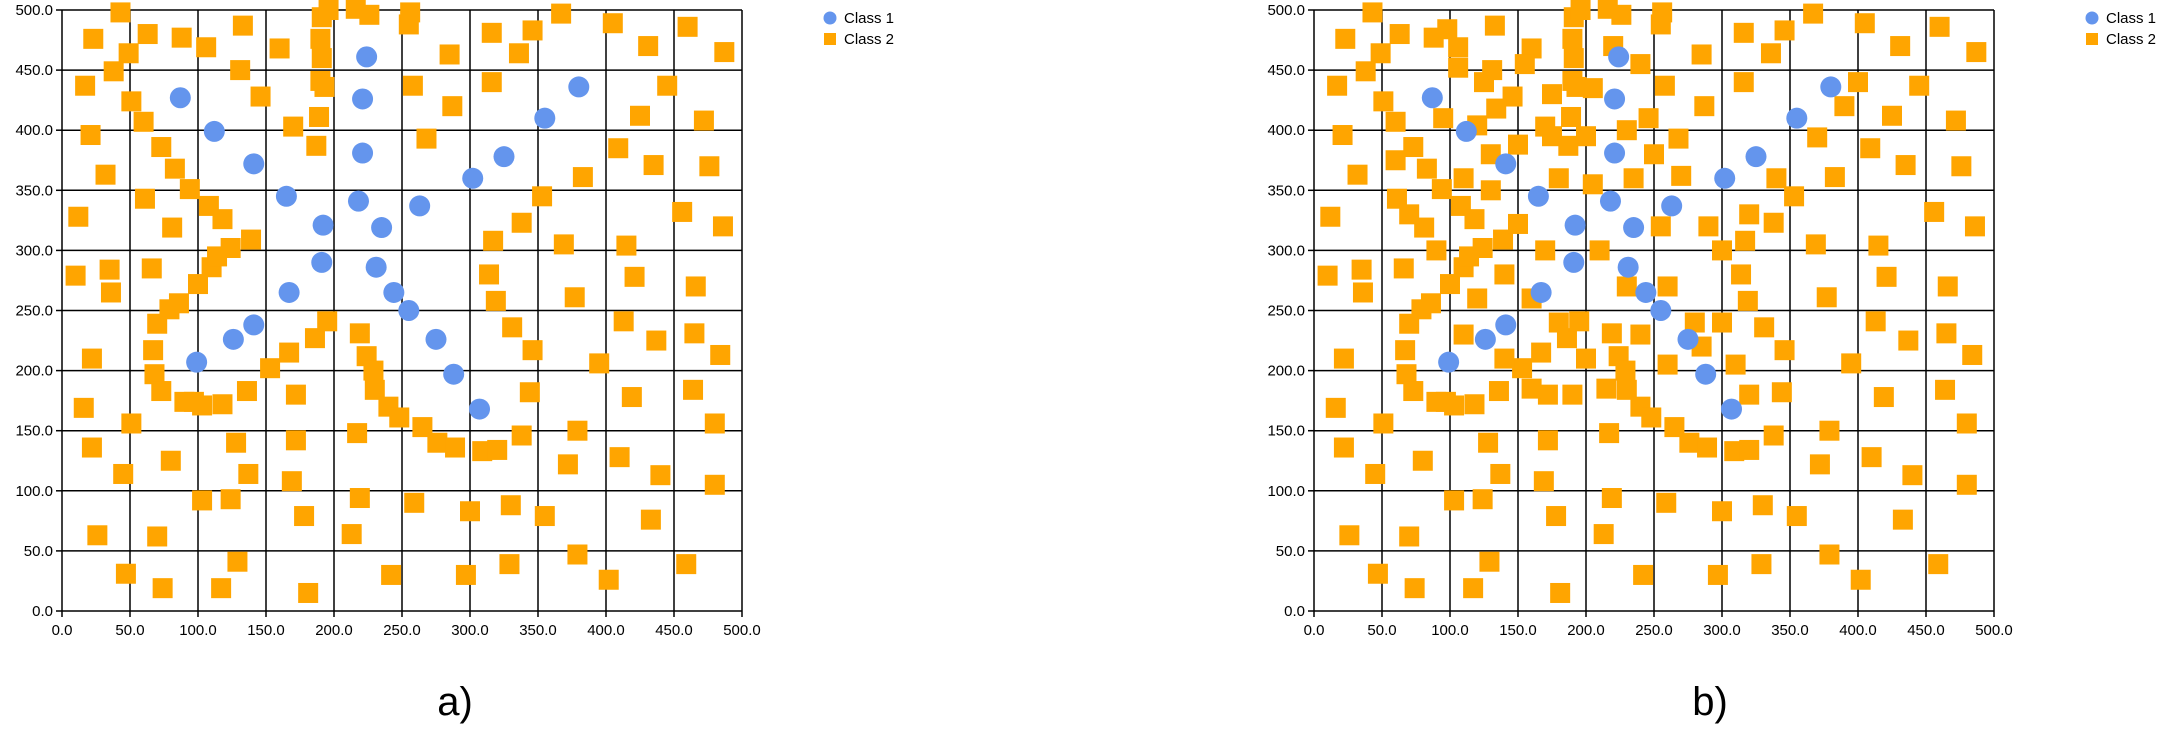 Image resolution: width=2170 pixels, height=738 pixels. What do you see at coordinates (198, 630) in the screenshot?
I see `x-tick-label: 100.0` at bounding box center [198, 630].